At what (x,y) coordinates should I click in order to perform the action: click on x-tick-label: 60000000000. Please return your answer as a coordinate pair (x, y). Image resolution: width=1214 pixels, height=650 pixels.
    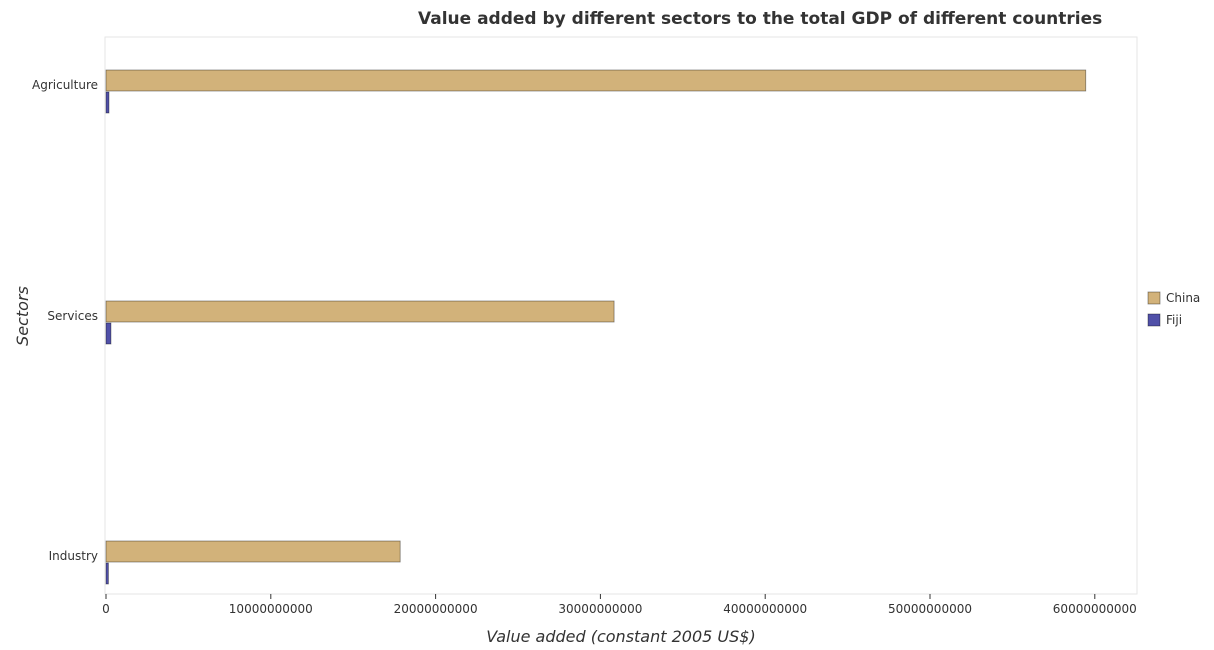
    Looking at the image, I should click on (1095, 609).